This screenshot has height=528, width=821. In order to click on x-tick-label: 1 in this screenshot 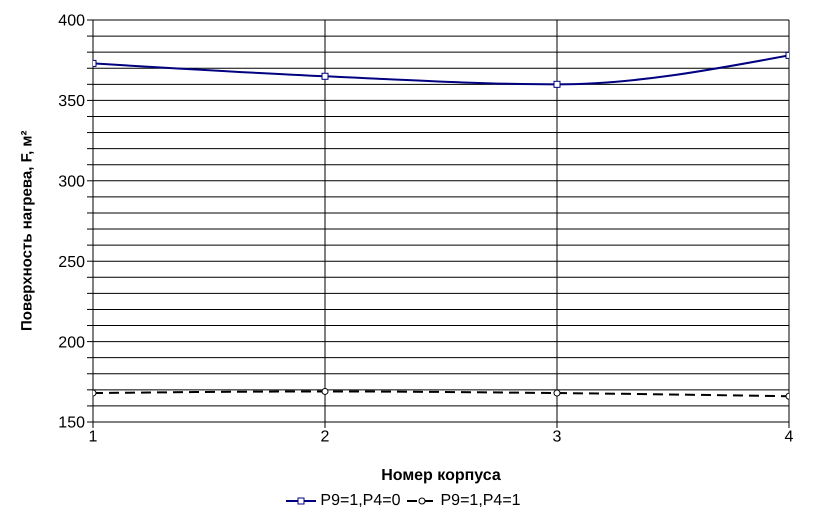, I will do `click(93, 437)`.